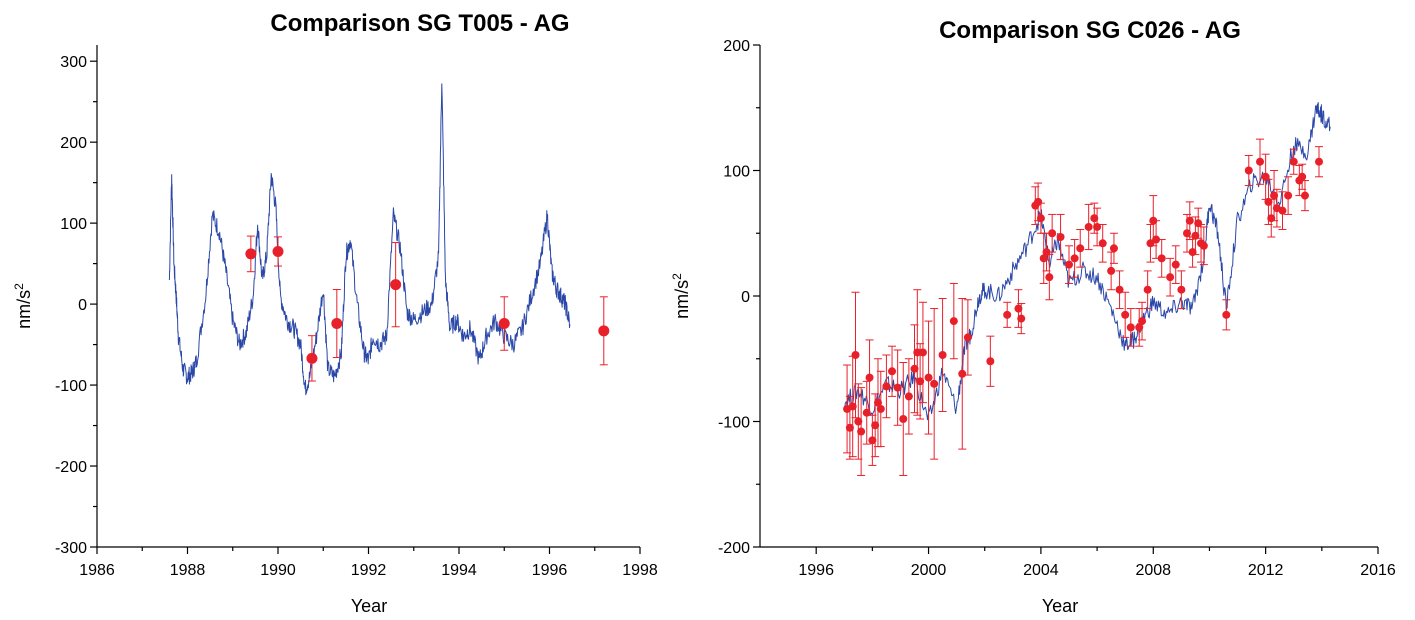 This screenshot has width=1415, height=620. What do you see at coordinates (369, 606) in the screenshot?
I see `chart-left-xlabel: Year` at bounding box center [369, 606].